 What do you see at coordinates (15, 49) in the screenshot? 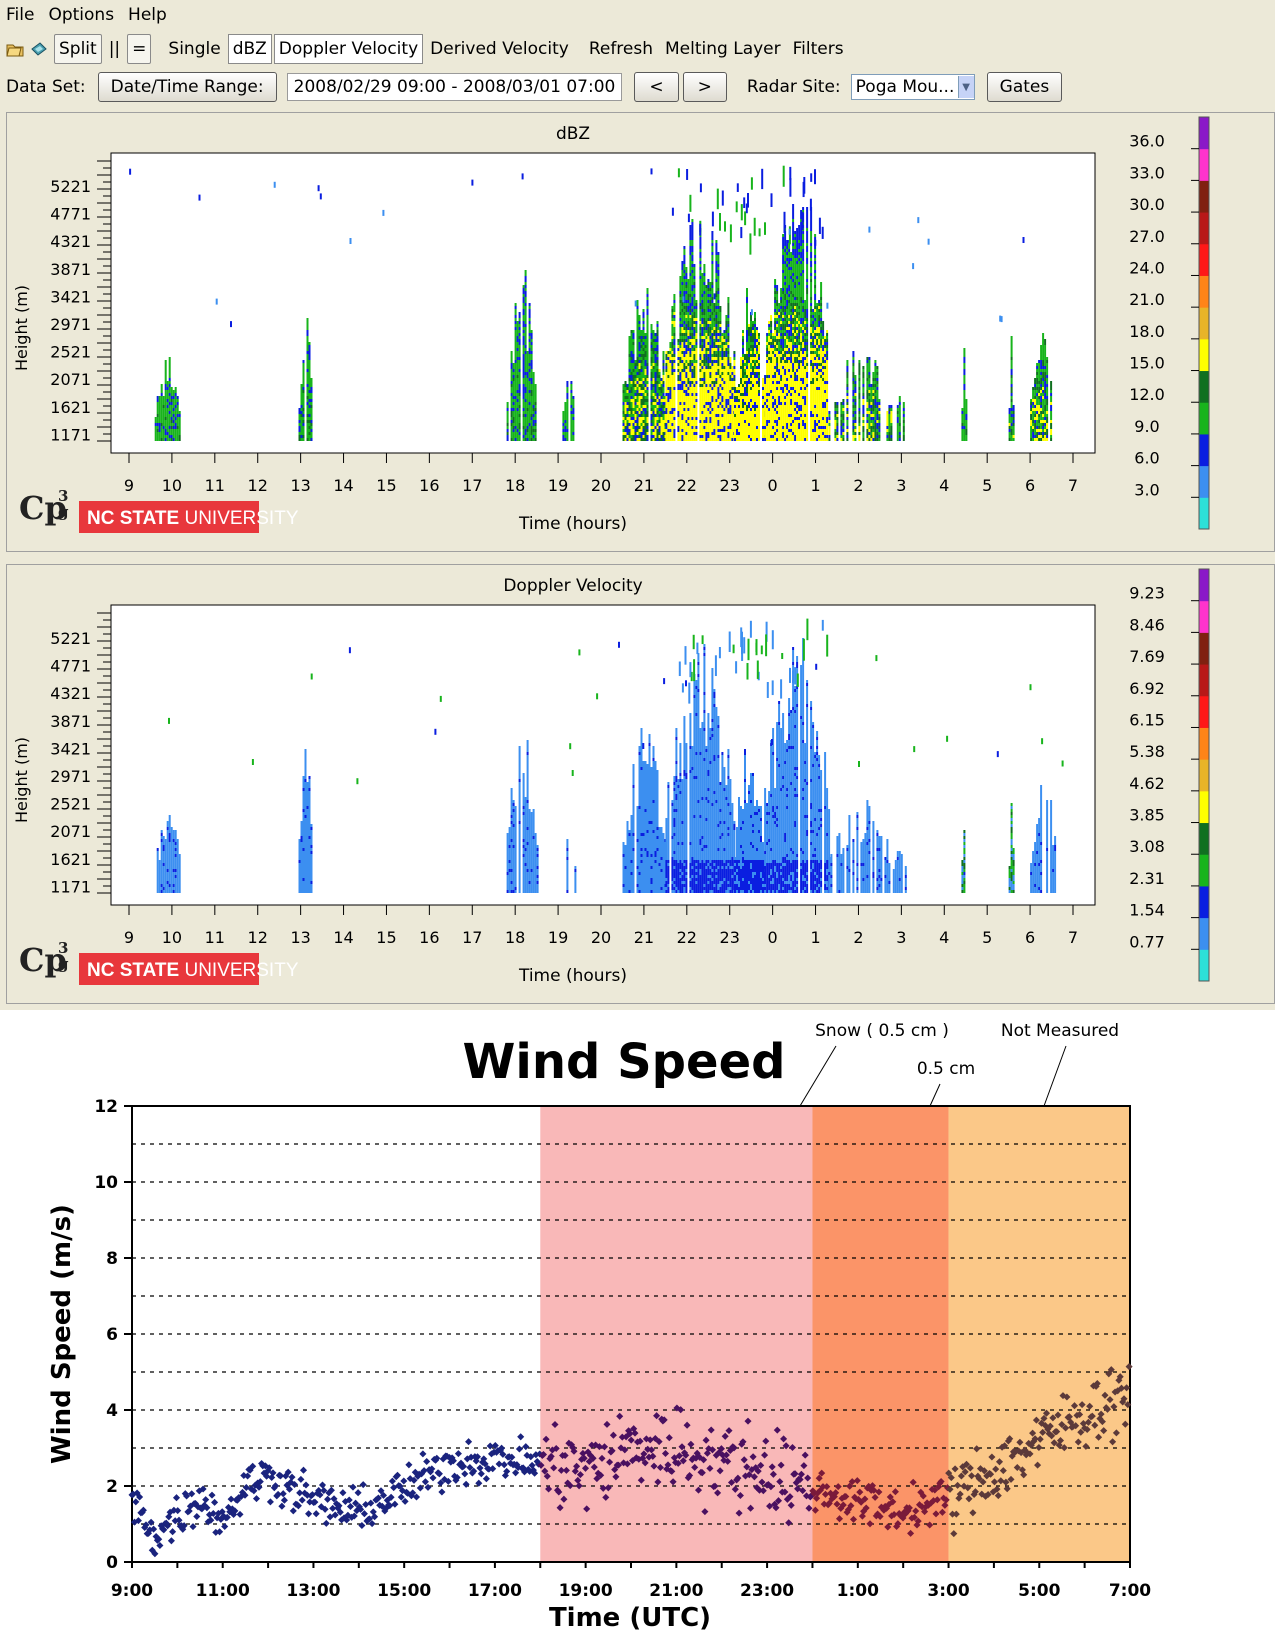
I see `open-folder-icon` at bounding box center [15, 49].